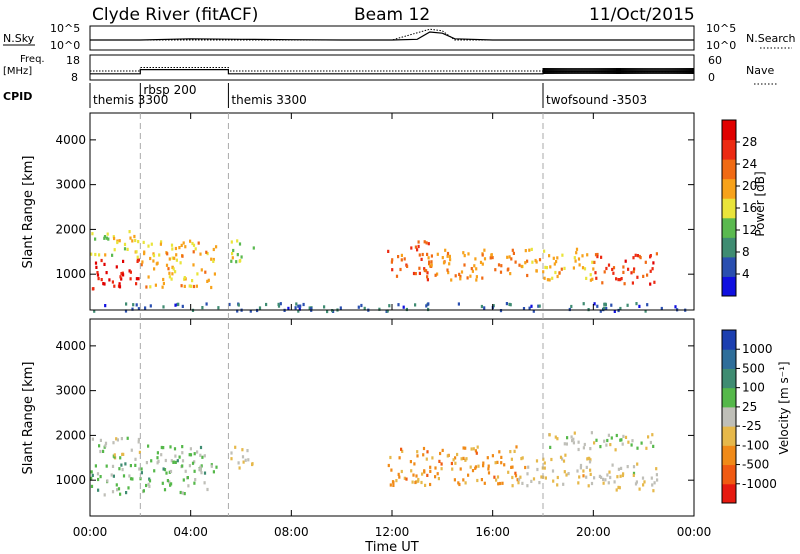 The image size is (800, 554). I want to click on nsky-label: N.Sky, so click(19, 38).